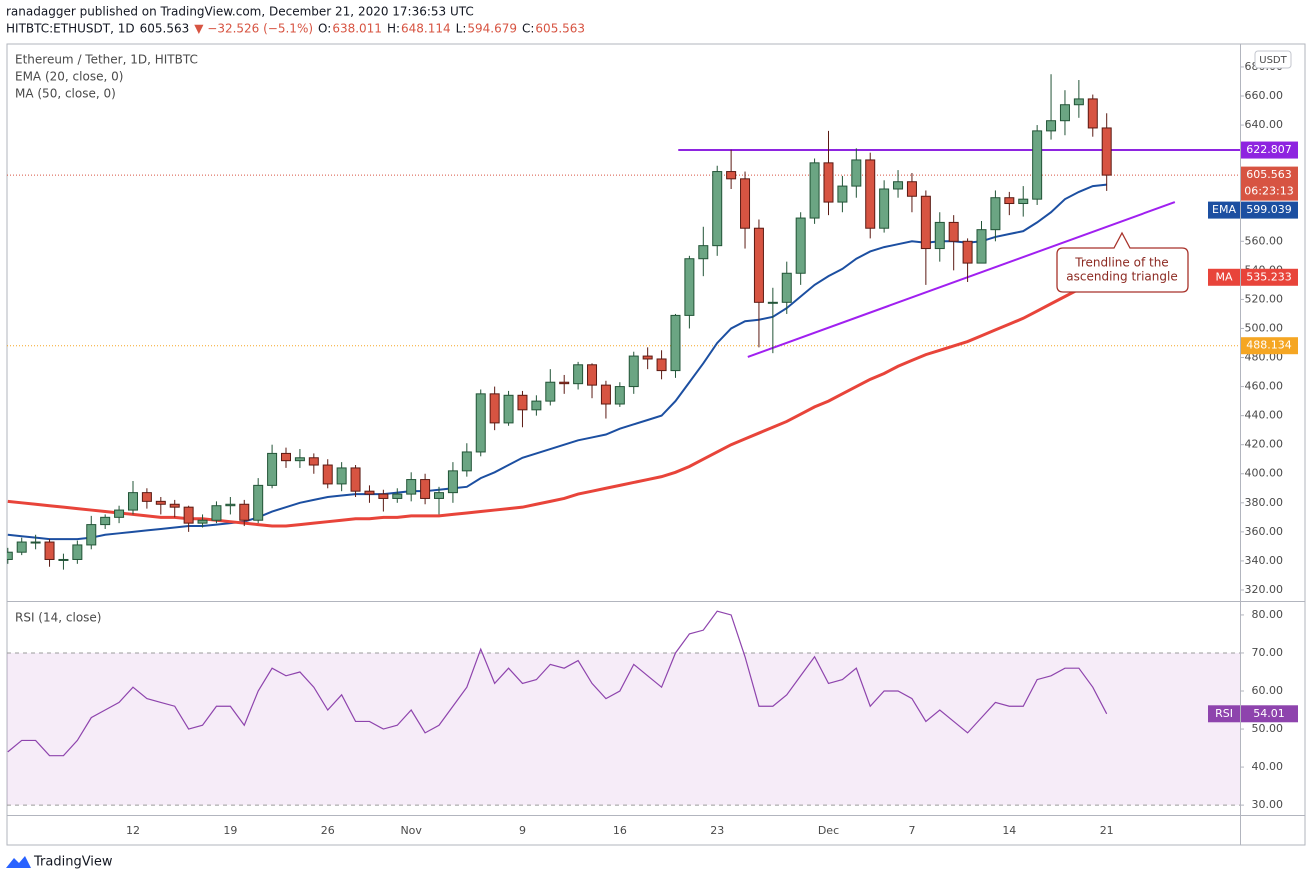  What do you see at coordinates (1273, 60) in the screenshot?
I see `currency: USDT` at bounding box center [1273, 60].